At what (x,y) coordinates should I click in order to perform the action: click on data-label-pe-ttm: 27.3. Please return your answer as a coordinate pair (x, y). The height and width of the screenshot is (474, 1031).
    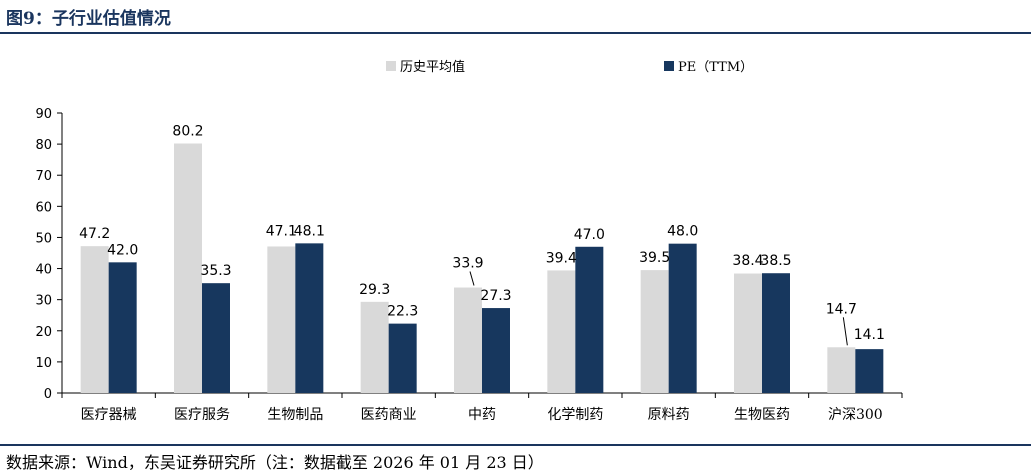
    Looking at the image, I should click on (495, 296).